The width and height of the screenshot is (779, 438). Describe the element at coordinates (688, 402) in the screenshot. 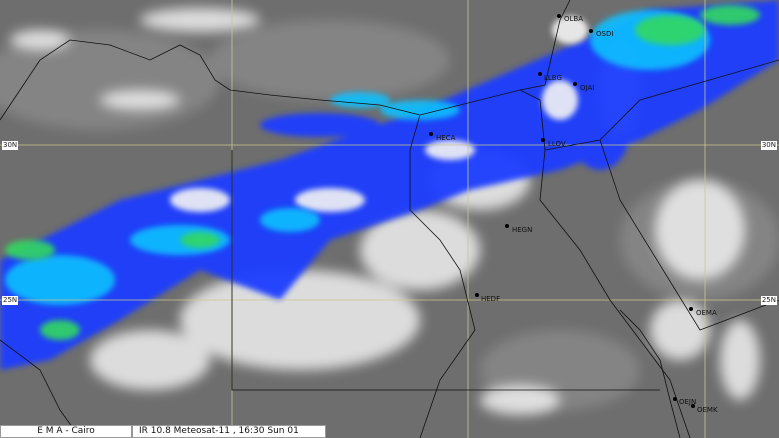

I see `station-label: OEJN` at that location.